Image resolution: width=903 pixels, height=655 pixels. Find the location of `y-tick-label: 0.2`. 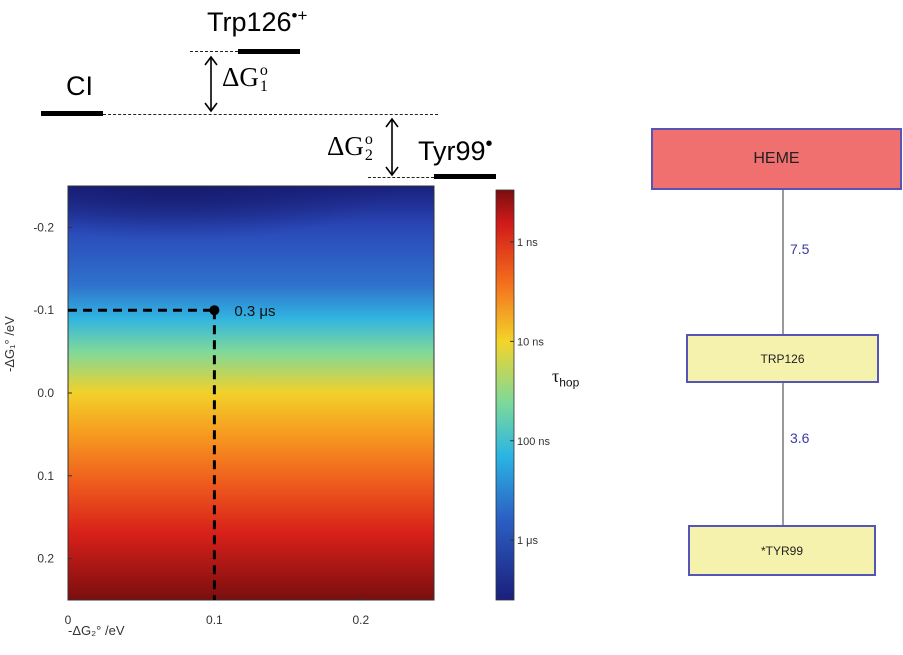

y-tick-label: 0.2 is located at coordinates (45, 559).